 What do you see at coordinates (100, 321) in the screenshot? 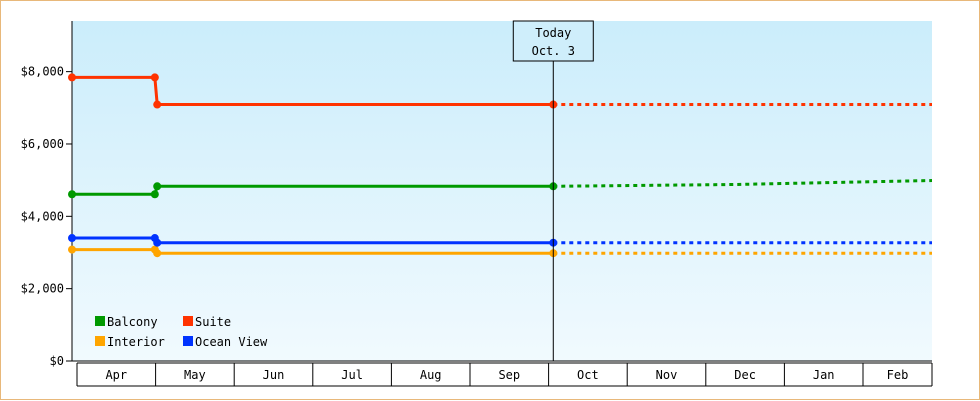
I see `legend-swatch-balcony` at bounding box center [100, 321].